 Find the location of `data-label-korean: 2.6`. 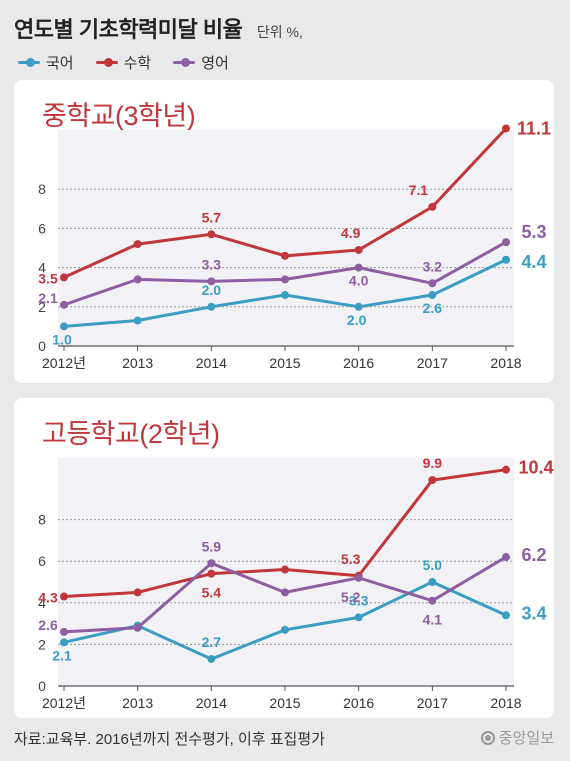

data-label-korean: 2.6 is located at coordinates (433, 308).